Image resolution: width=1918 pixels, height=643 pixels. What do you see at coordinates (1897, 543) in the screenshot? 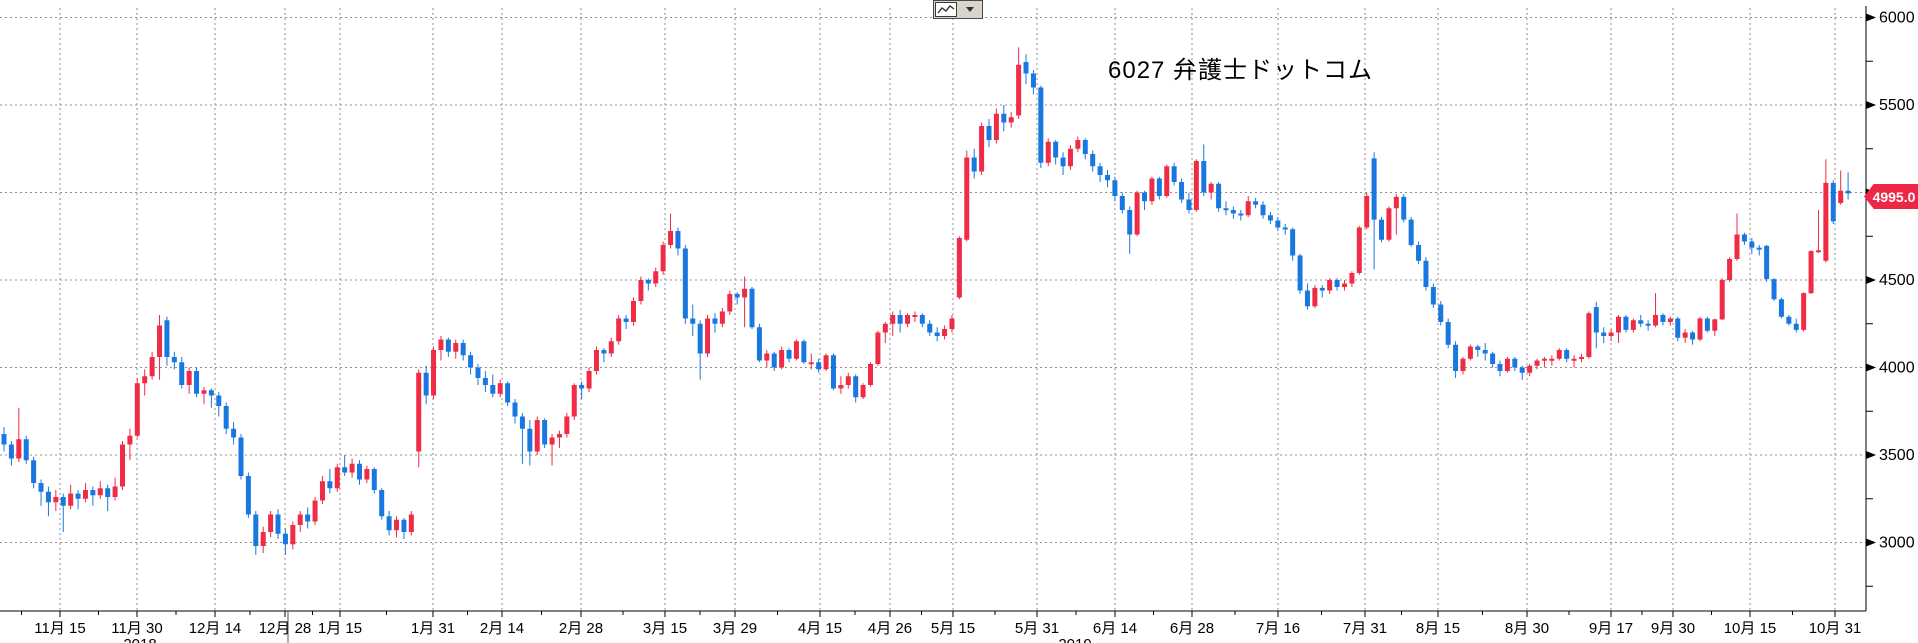
I see `svg-text: 3000` at bounding box center [1897, 543].